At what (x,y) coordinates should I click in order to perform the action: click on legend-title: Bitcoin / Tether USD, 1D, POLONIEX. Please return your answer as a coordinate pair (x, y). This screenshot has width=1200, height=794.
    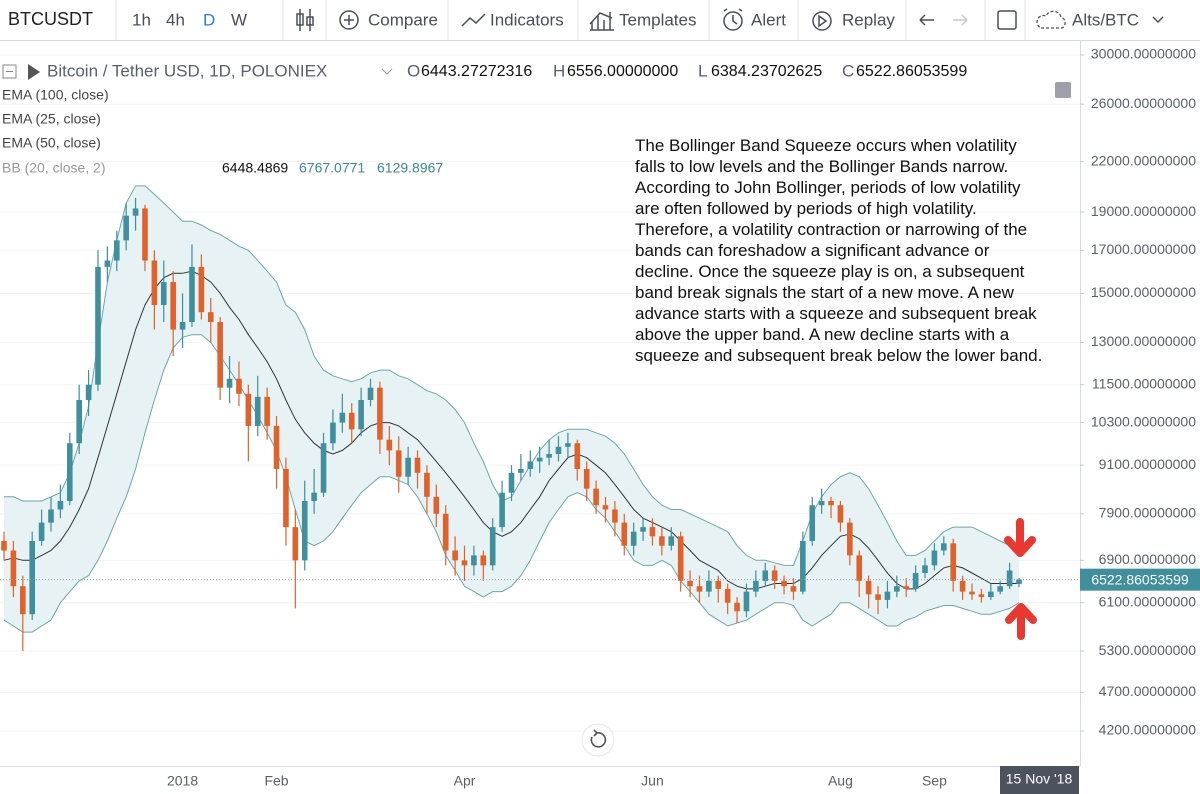
    Looking at the image, I should click on (187, 70).